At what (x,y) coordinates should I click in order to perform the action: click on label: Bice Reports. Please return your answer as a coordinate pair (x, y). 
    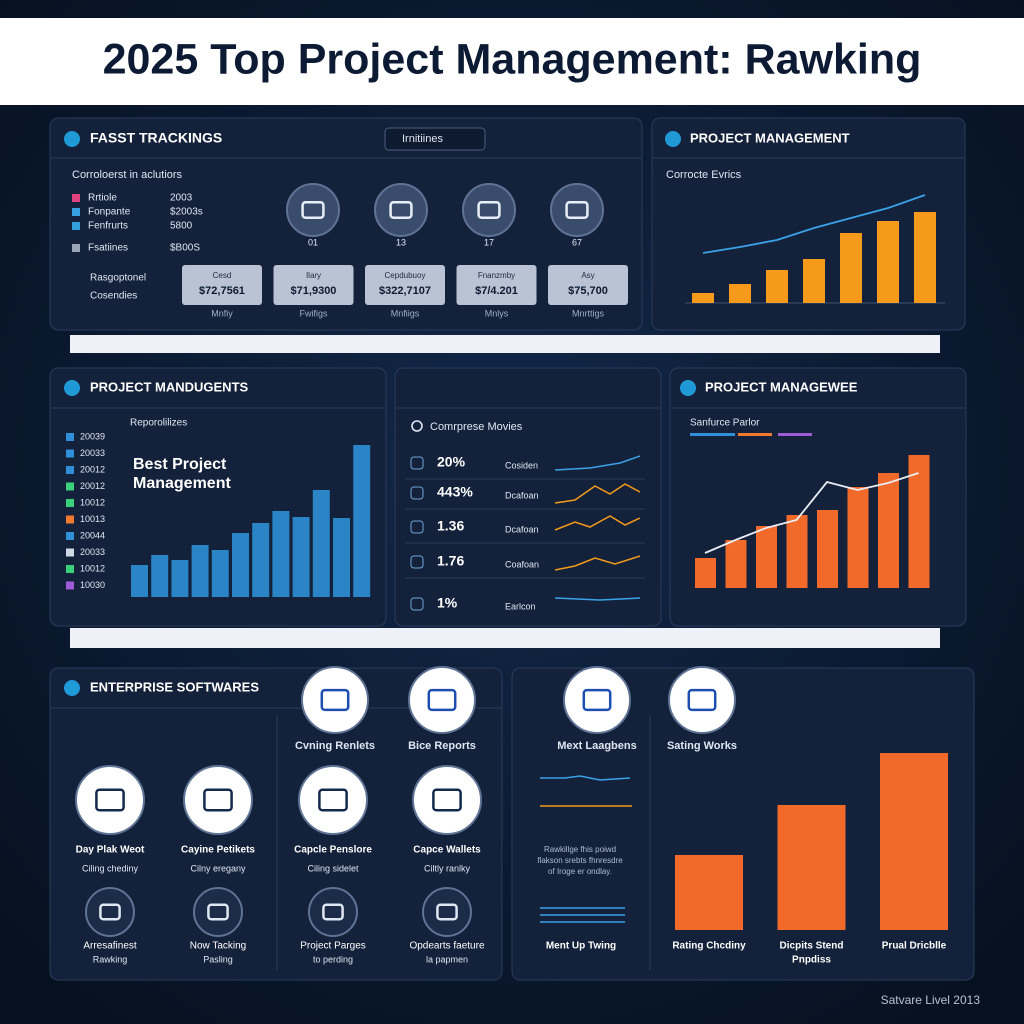
    Looking at the image, I should click on (442, 746).